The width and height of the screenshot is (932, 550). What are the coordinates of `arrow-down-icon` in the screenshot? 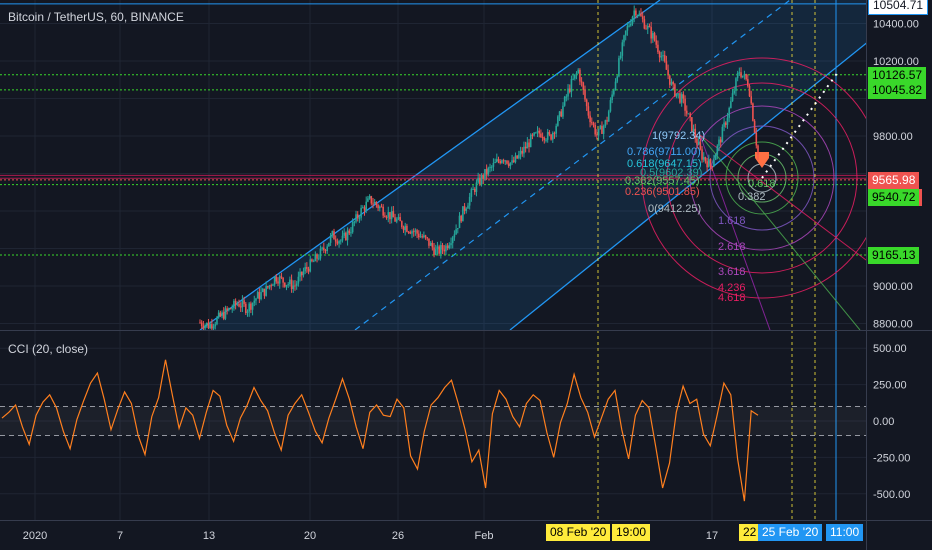 It's located at (762, 163).